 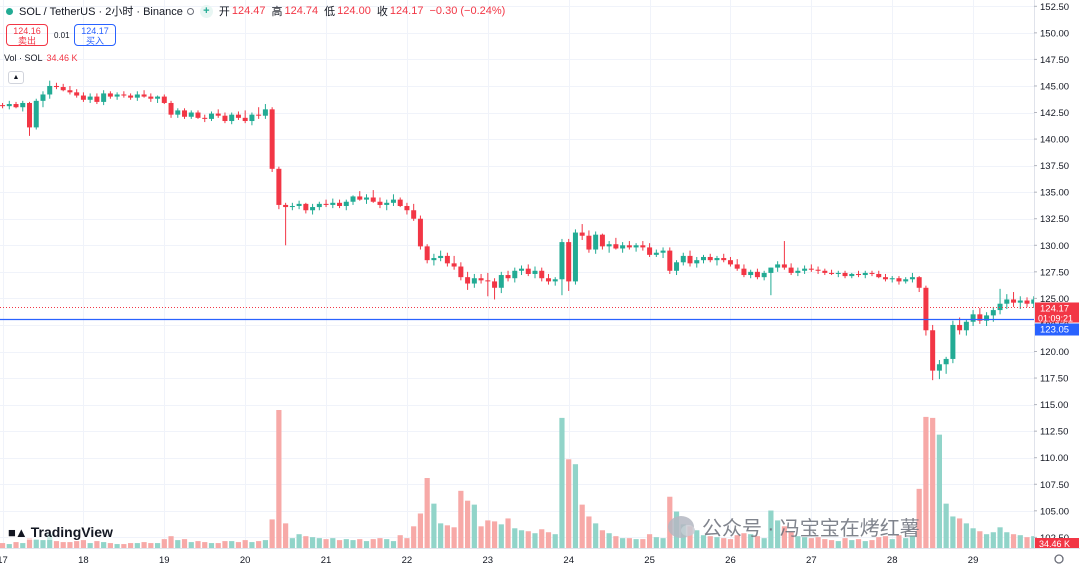 What do you see at coordinates (1054, 330) in the screenshot?
I see `line-price-label: 123.05` at bounding box center [1054, 330].